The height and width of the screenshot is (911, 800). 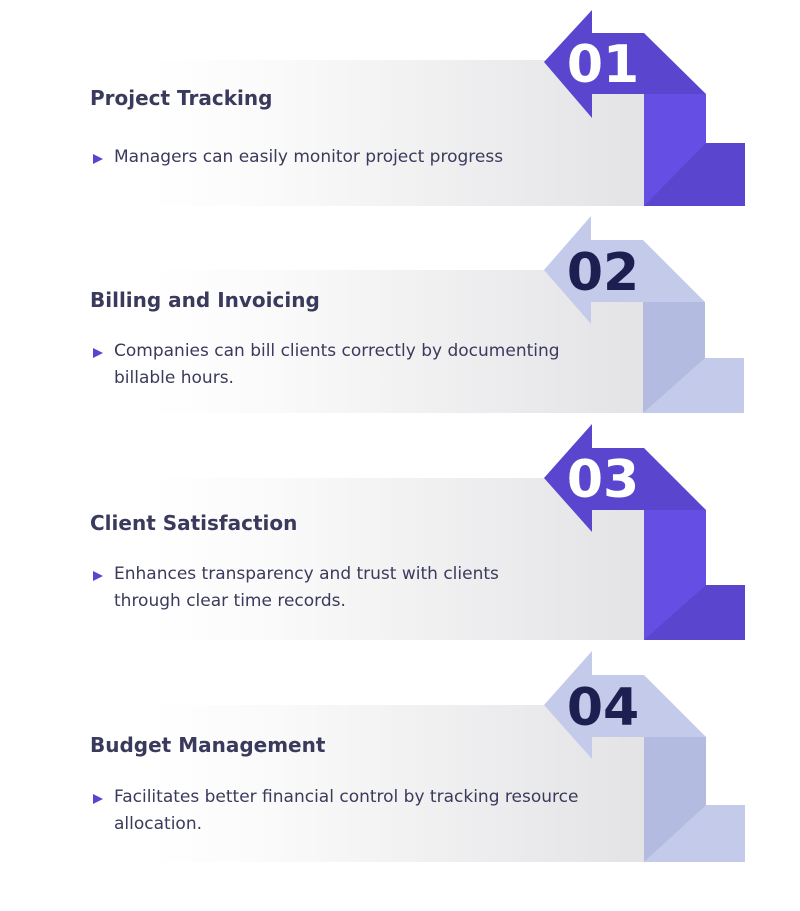 I want to click on step-4-arrow, so click(x=625, y=705).